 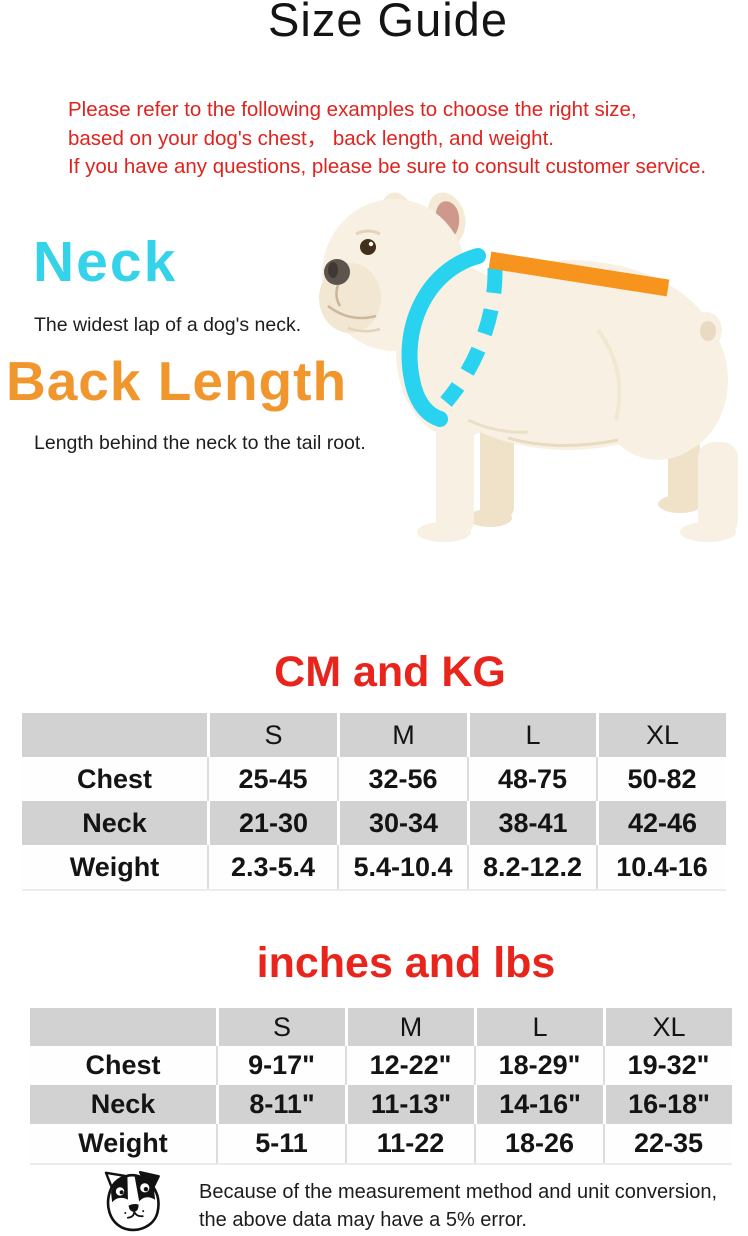 I want to click on table-row-chest: Chest 25-45 32-56 48-75 50-82, so click(x=374, y=779).